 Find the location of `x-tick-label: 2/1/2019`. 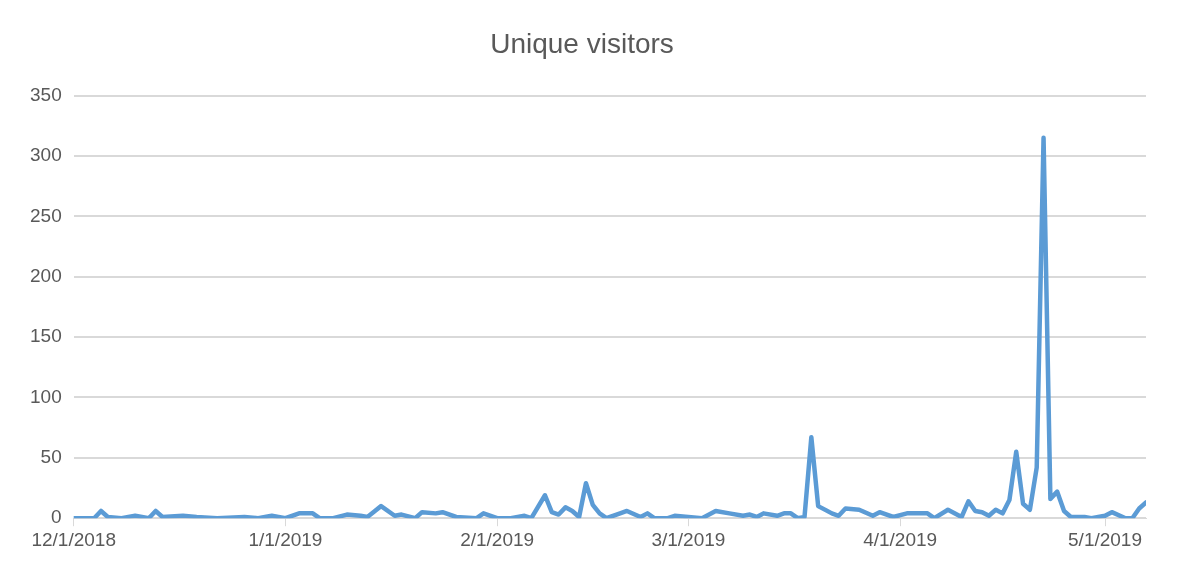

x-tick-label: 2/1/2019 is located at coordinates (497, 539).